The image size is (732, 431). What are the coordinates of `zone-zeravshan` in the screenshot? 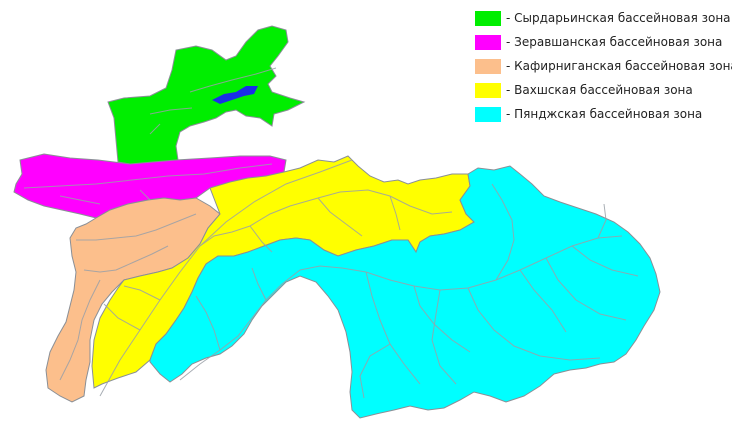 It's located at (150, 186).